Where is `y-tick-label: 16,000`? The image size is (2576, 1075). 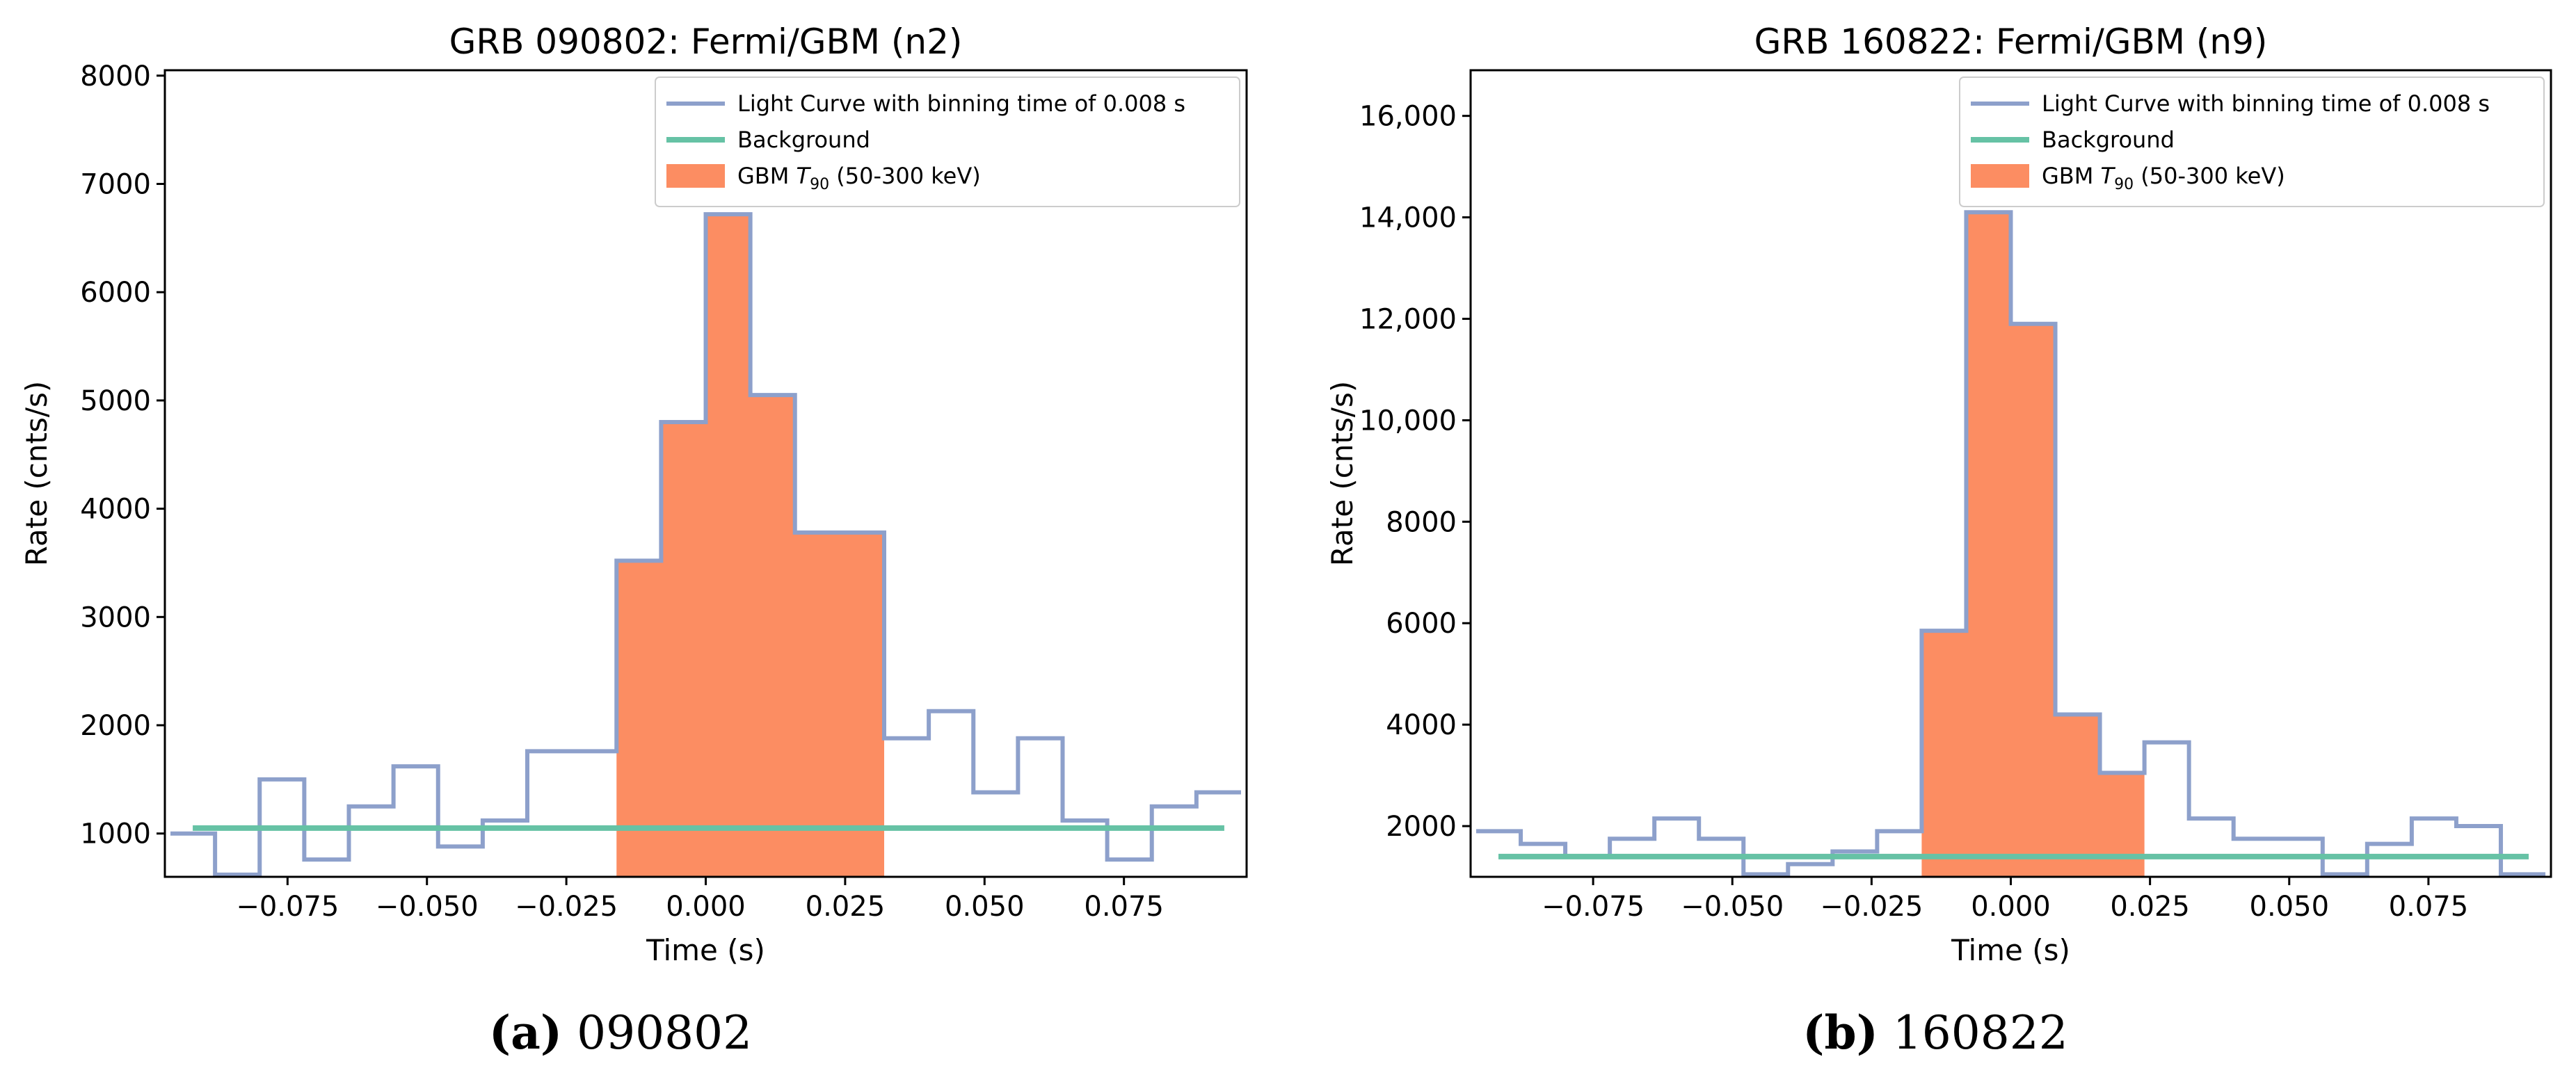
y-tick-label: 16,000 is located at coordinates (1408, 117).